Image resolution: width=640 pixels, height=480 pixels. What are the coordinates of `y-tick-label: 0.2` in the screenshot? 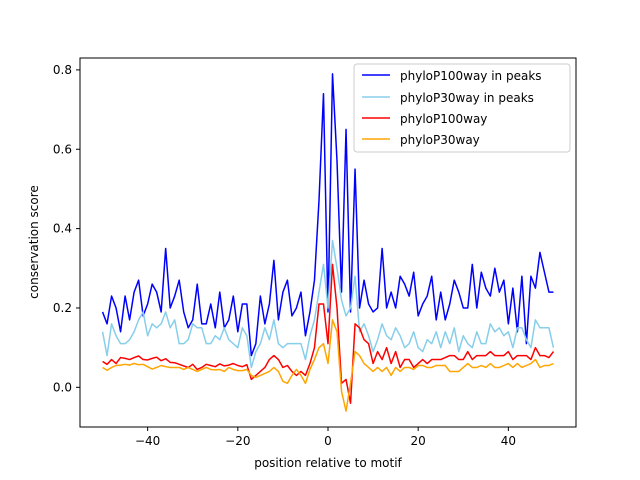 It's located at (62, 308).